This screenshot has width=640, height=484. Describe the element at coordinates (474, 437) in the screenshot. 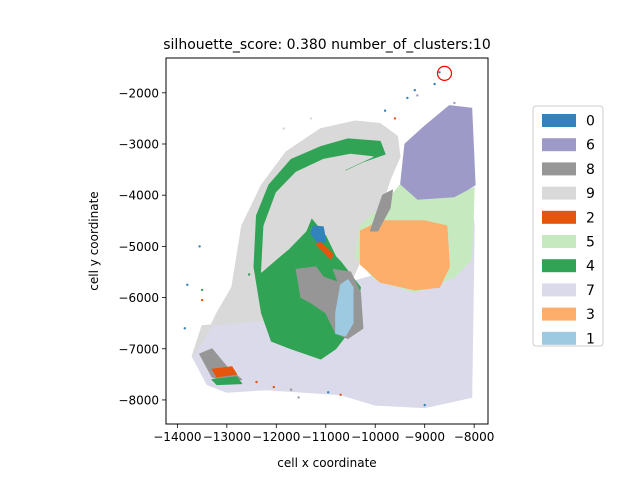

I see `x-tick-label: −8000` at that location.